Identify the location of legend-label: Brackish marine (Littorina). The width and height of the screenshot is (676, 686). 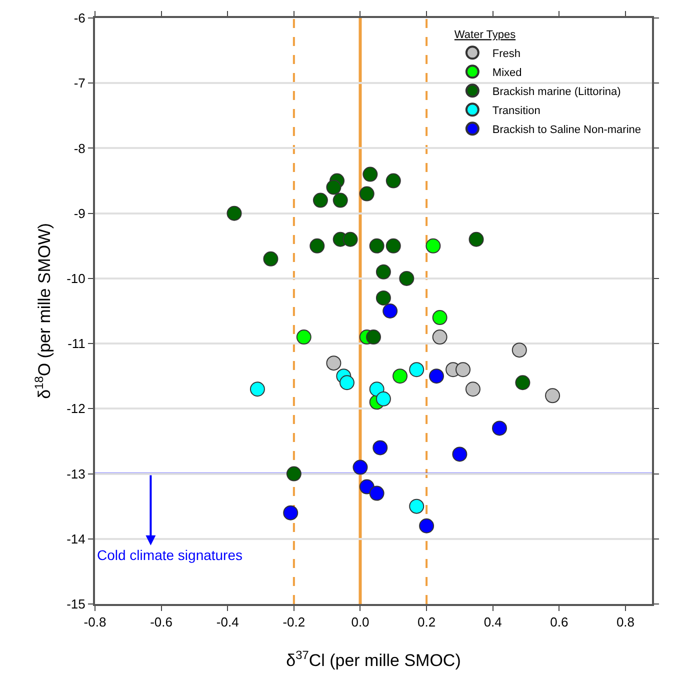
(556, 92).